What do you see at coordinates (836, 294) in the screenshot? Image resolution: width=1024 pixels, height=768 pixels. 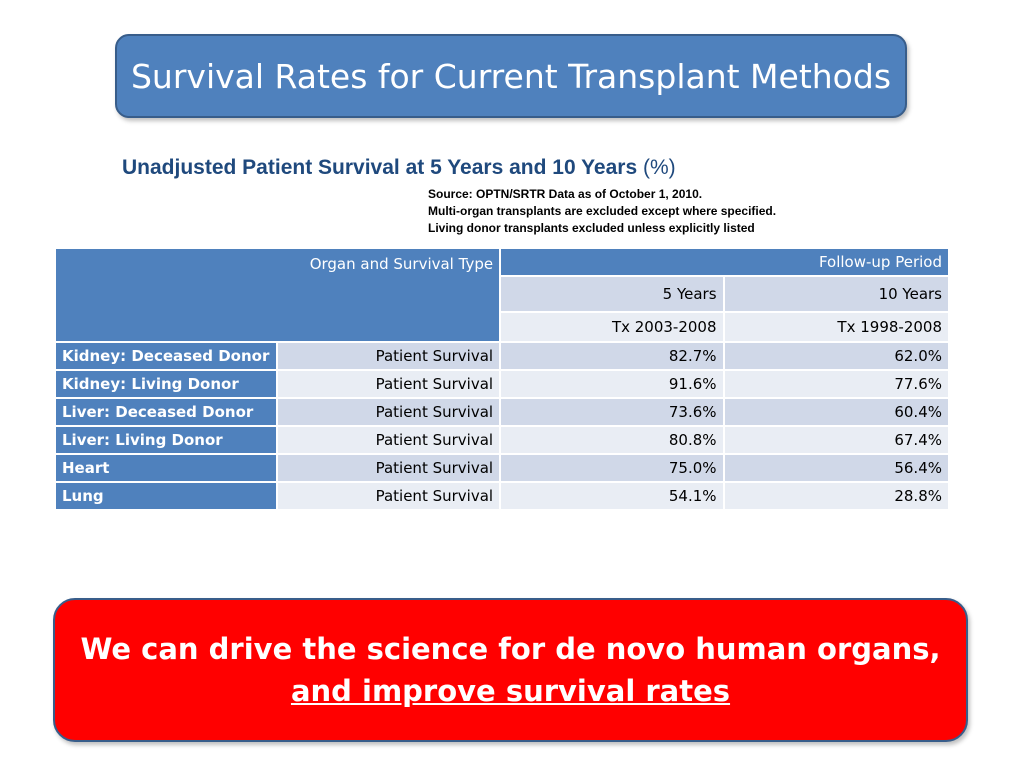 I see `header-10-years: 10 Years` at bounding box center [836, 294].